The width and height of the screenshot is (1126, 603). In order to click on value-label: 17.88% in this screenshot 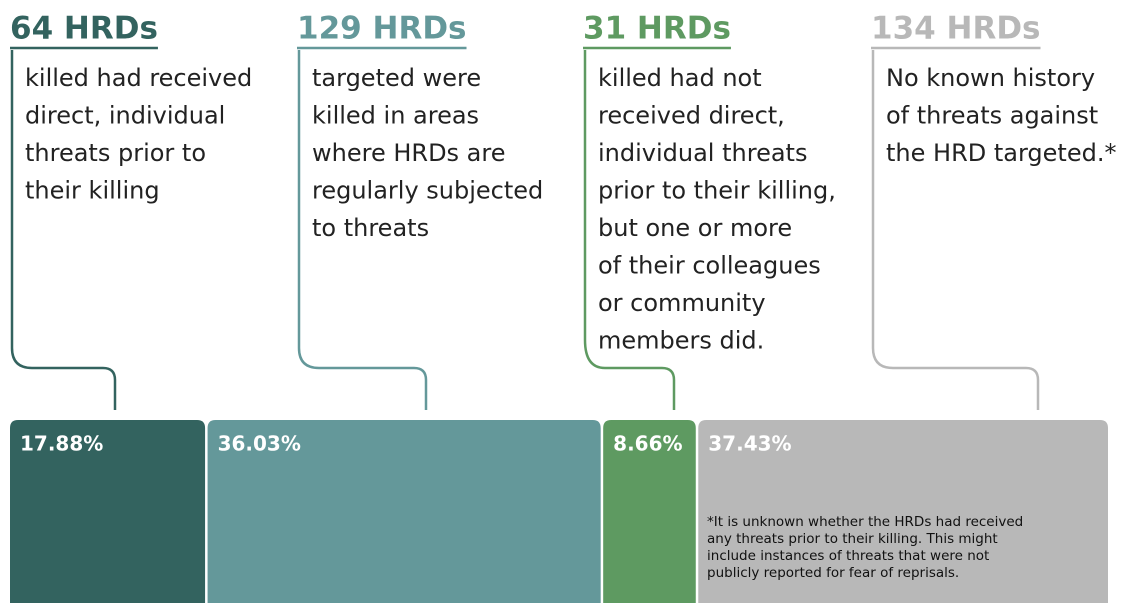, I will do `click(61, 444)`.